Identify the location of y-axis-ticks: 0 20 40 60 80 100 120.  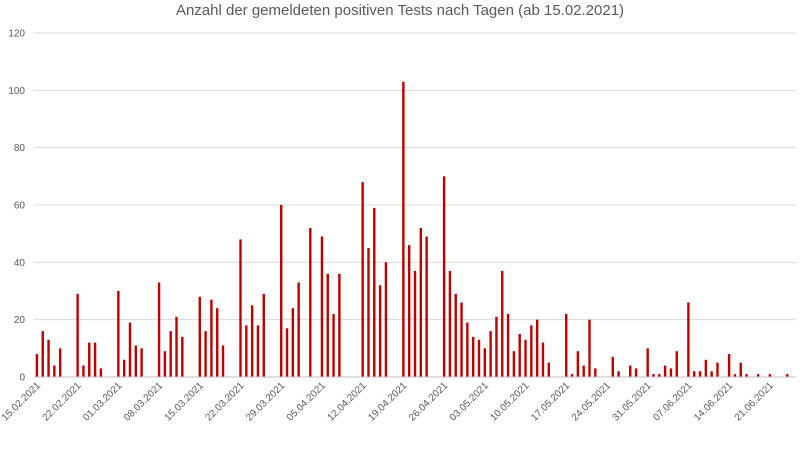
(16, 206).